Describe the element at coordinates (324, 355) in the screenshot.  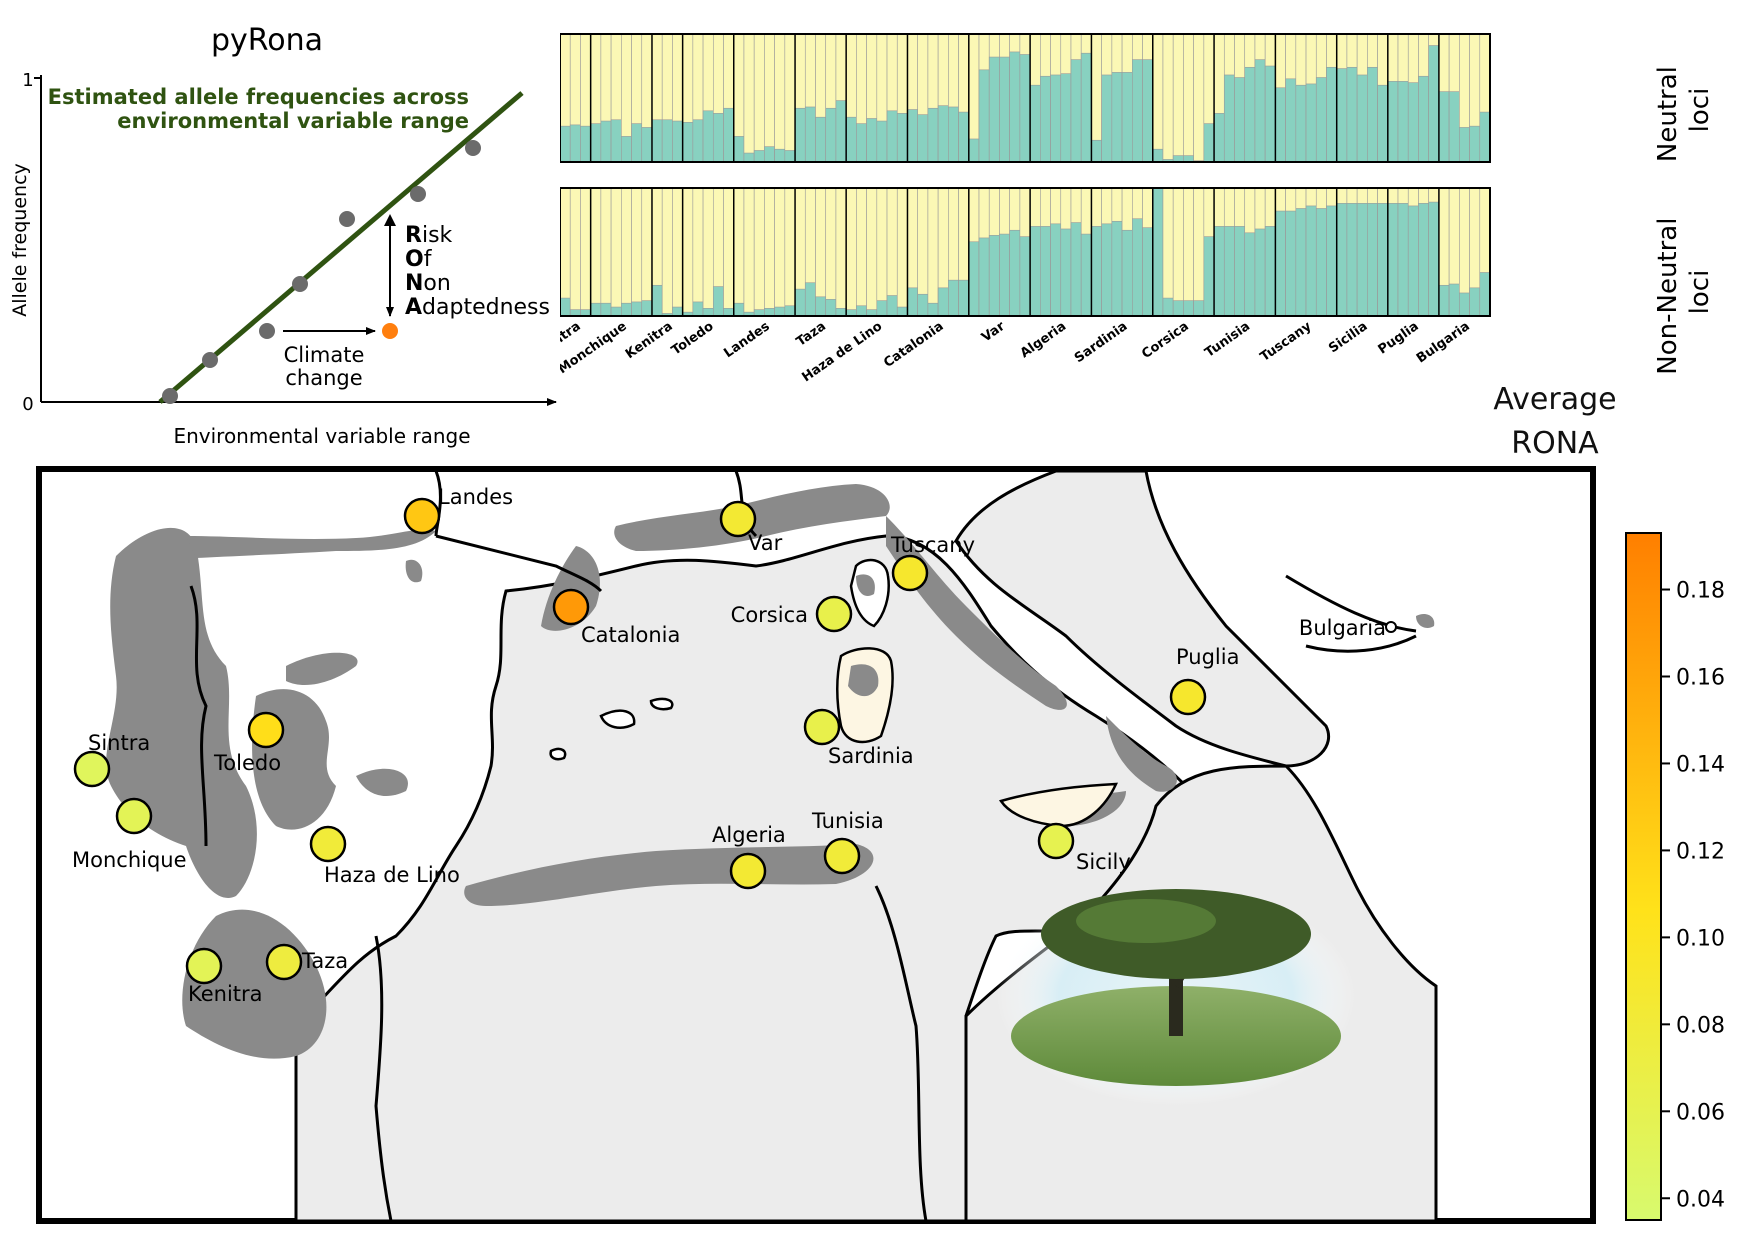
I see `climate-label-1: Climate` at that location.